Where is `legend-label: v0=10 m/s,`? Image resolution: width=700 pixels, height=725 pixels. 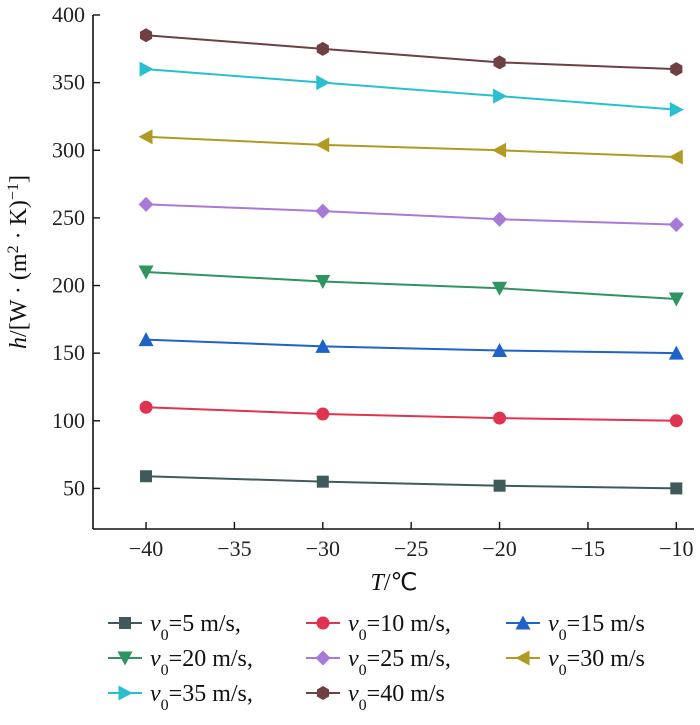
legend-label: v0=10 m/s, is located at coordinates (399, 627).